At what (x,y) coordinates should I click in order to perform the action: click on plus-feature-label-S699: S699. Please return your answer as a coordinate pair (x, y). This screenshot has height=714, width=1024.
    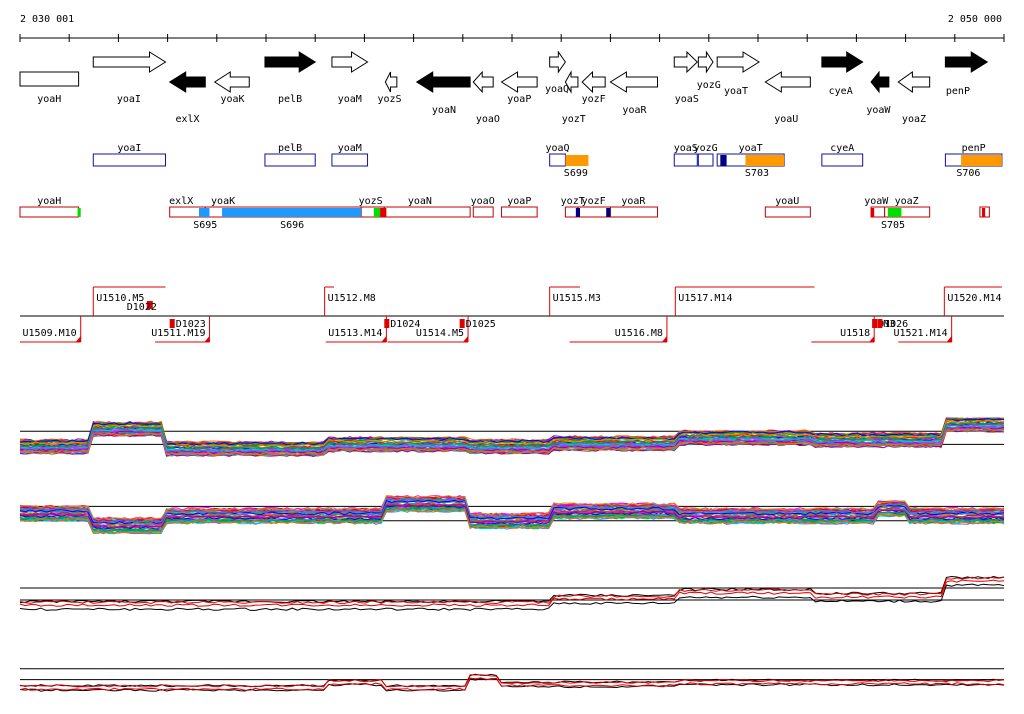
    Looking at the image, I should click on (576, 173).